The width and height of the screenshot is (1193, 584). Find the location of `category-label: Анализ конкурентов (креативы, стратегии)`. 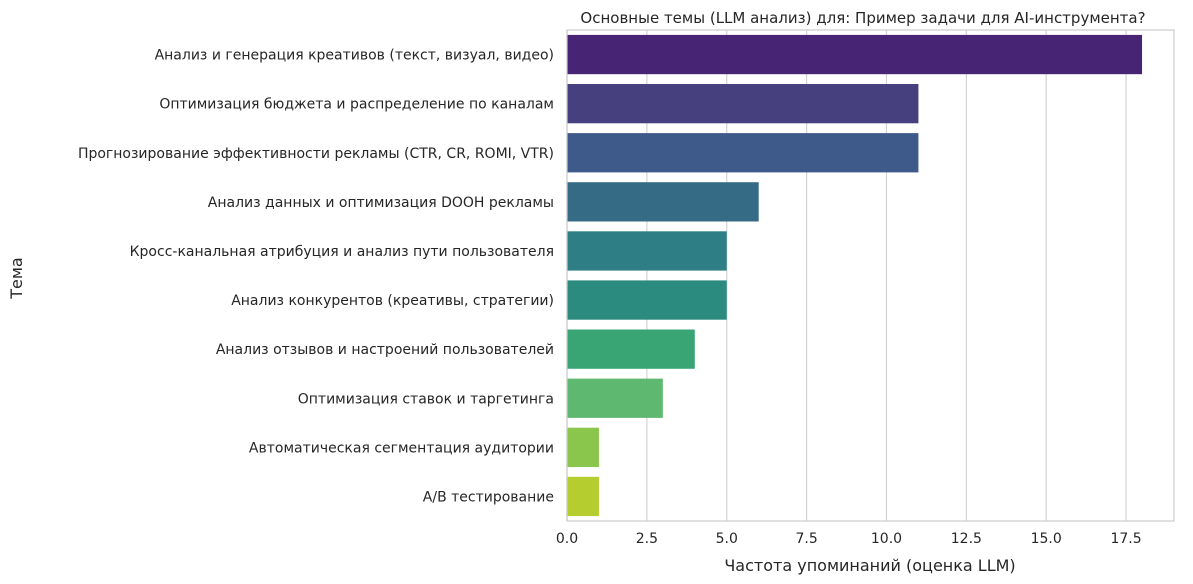

category-label: Анализ конкурентов (креативы, стратегии) is located at coordinates (392, 301).